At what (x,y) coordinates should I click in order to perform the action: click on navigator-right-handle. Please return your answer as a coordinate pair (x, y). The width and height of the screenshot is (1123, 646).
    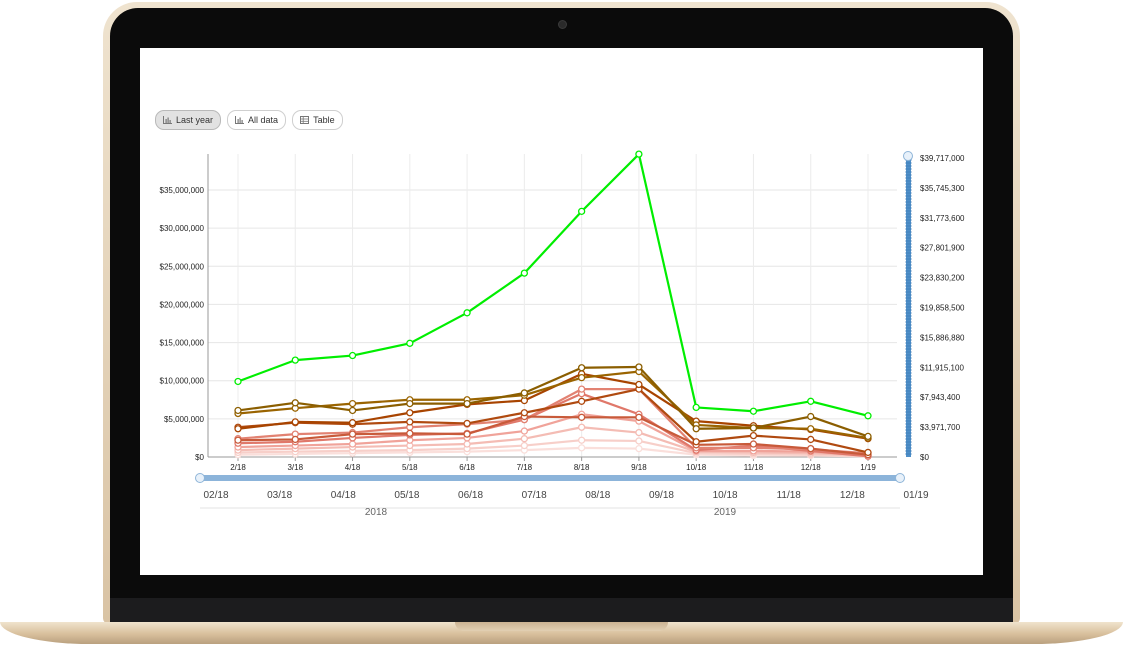
    Looking at the image, I should click on (900, 478).